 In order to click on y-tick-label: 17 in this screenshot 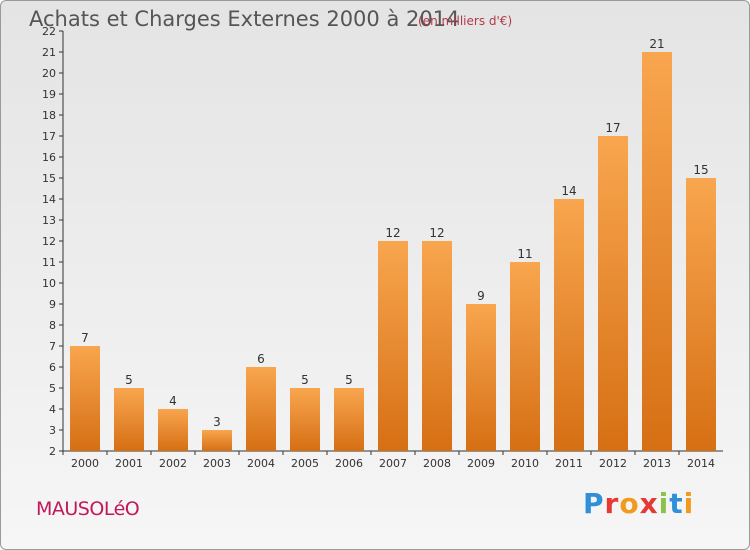, I will do `click(49, 136)`.